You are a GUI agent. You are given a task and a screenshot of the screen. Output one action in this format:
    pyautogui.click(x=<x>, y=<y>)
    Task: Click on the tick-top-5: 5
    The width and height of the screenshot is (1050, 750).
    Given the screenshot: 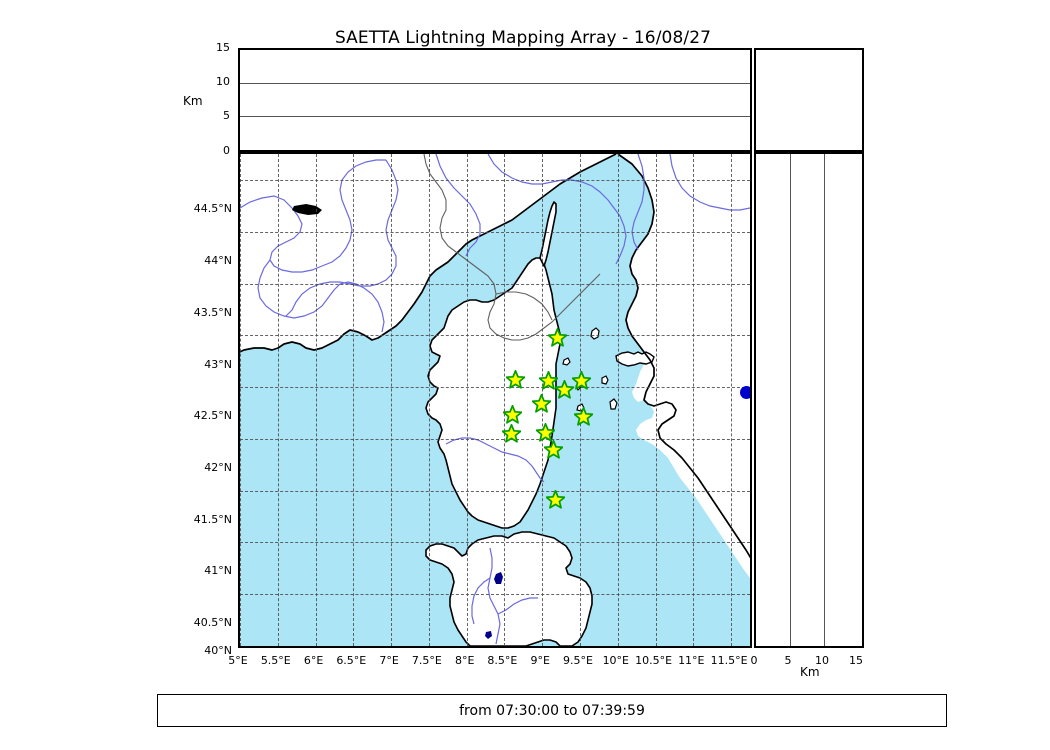 What is the action you would take?
    pyautogui.click(x=226, y=115)
    